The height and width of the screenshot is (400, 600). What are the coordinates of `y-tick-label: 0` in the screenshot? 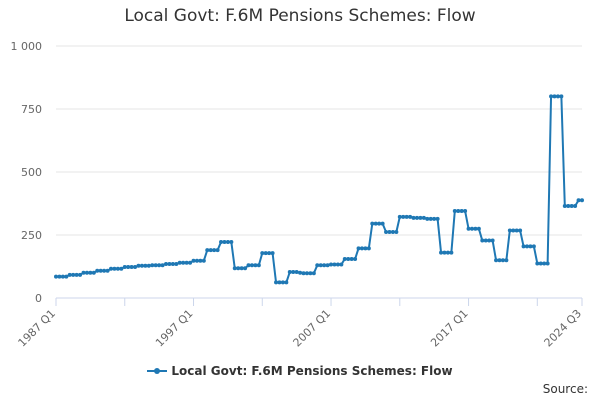 It's located at (38, 298).